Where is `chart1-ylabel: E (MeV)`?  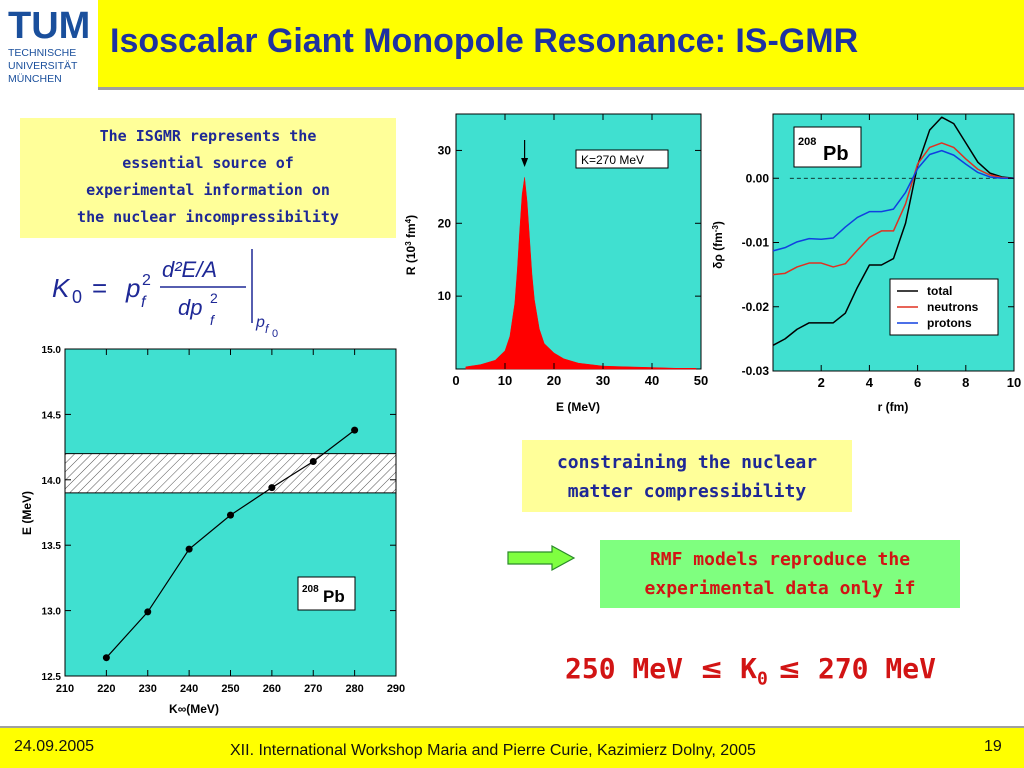
chart1-ylabel: E (MeV) is located at coordinates (27, 513).